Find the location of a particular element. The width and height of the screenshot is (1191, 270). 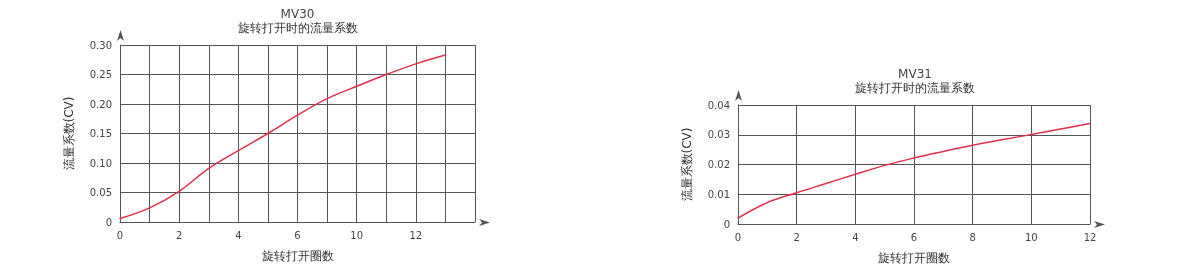

y-tick-label: 0.01 is located at coordinates (718, 194).